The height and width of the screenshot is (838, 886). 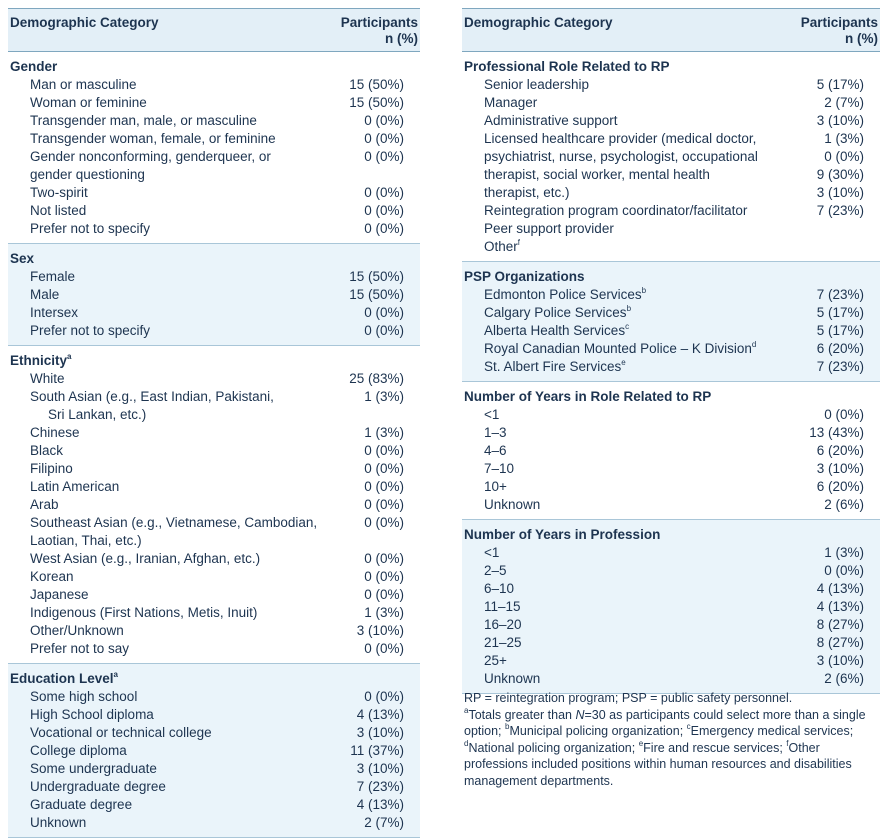 What do you see at coordinates (671, 277) in the screenshot?
I see `section-title: PSP Organizations` at bounding box center [671, 277].